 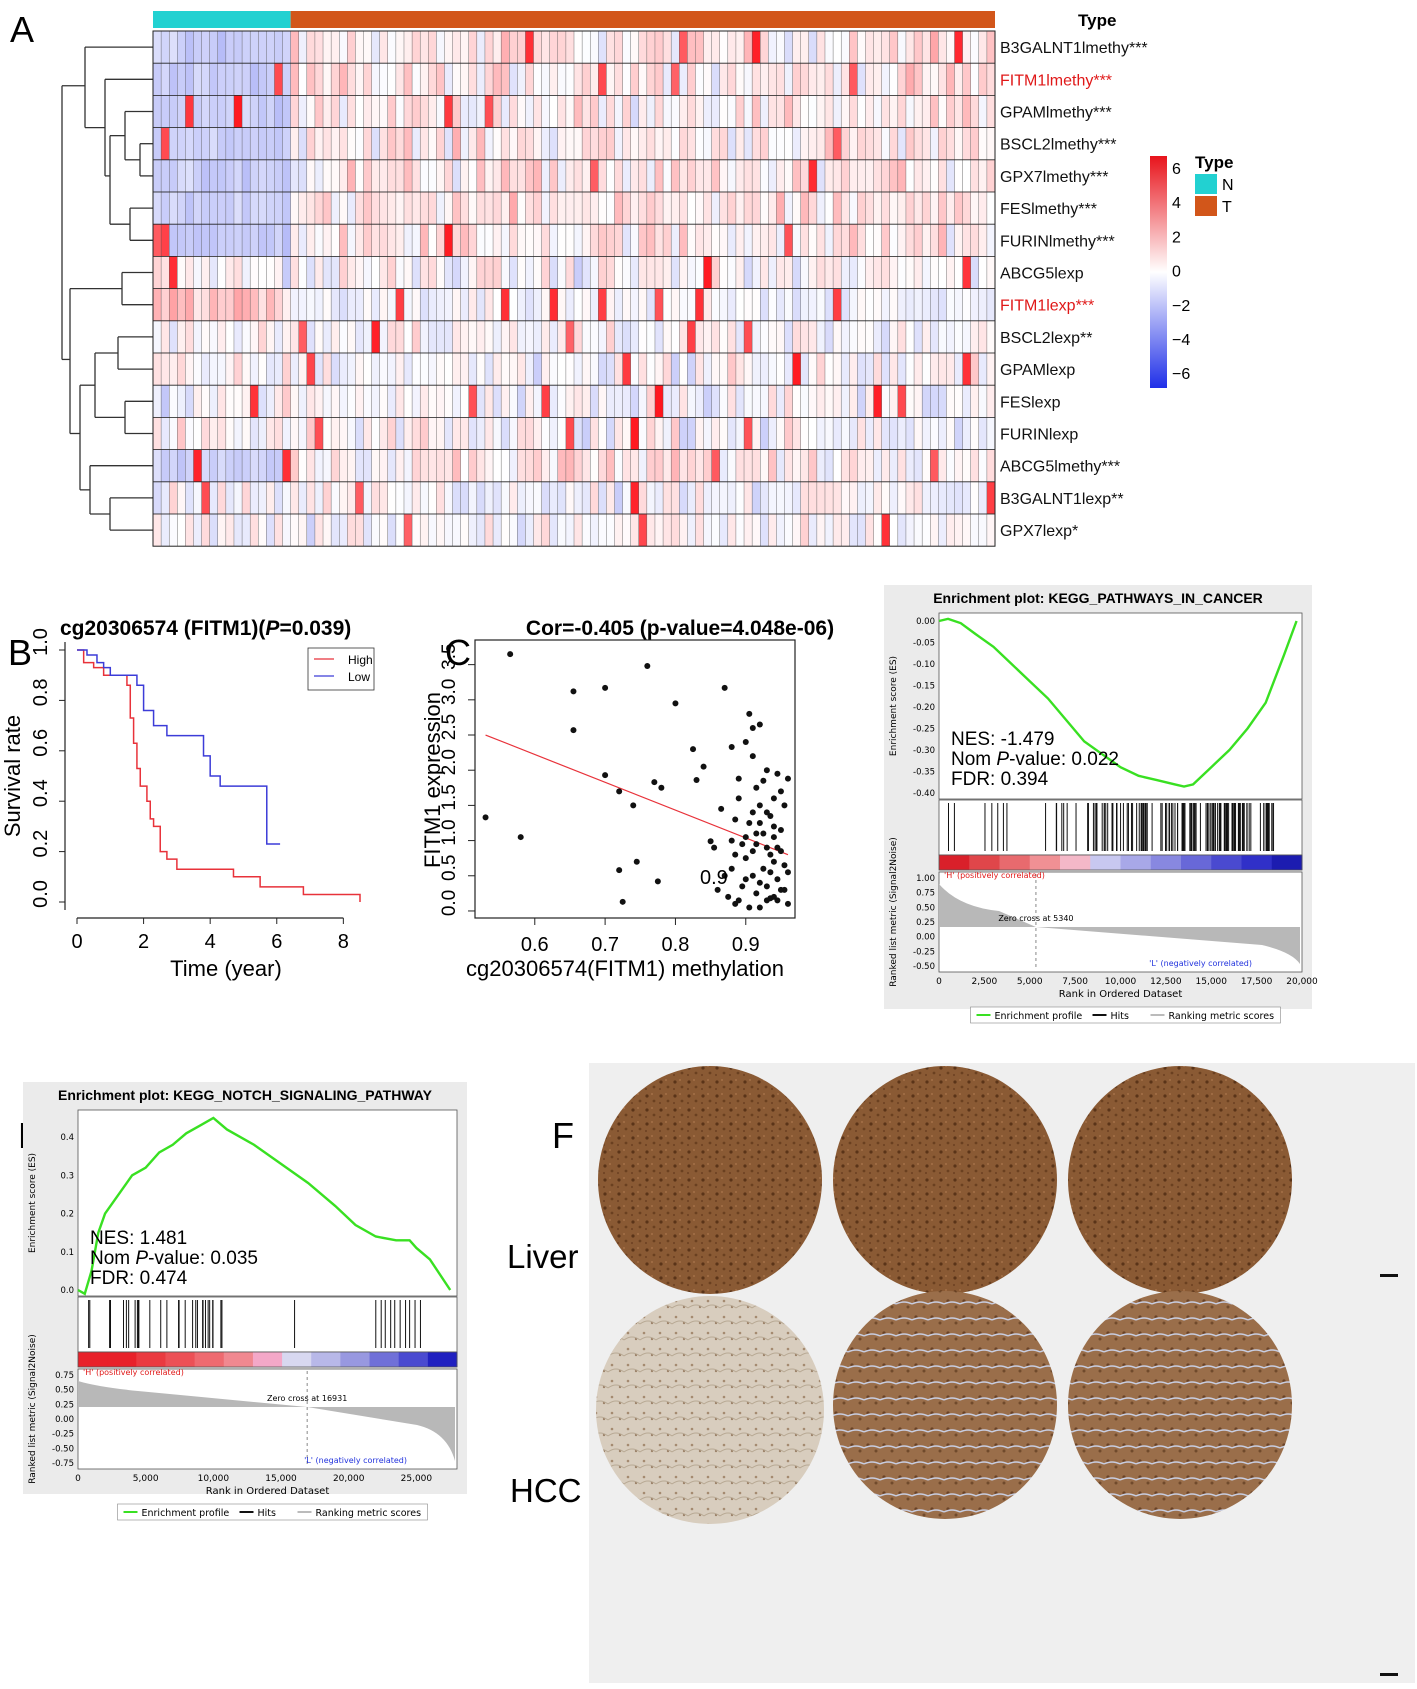 I want to click on type-bar-normal, so click(x=222, y=19).